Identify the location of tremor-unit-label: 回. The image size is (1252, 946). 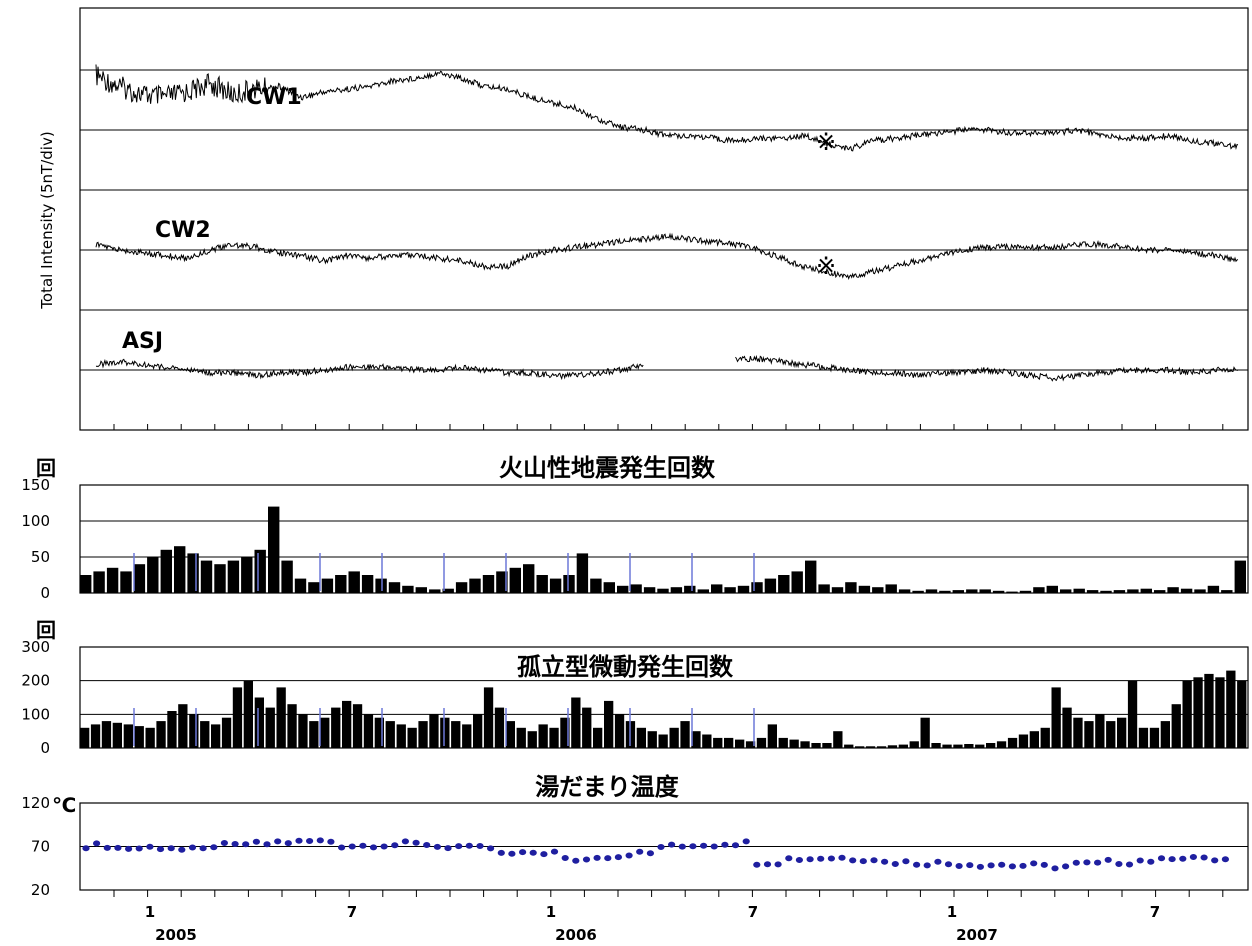
(46, 630).